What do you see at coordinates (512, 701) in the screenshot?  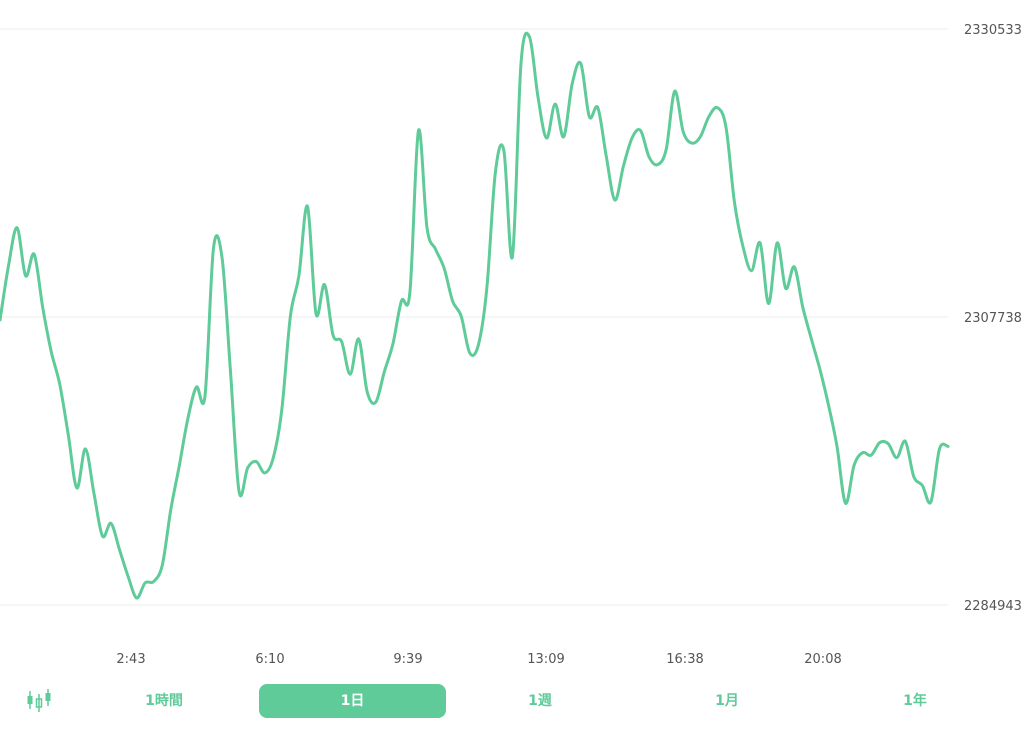 I see `range-selector: 1時間 1日 1週 1月 1年` at bounding box center [512, 701].